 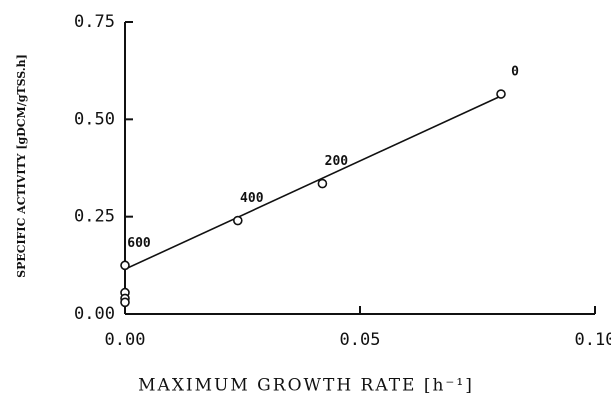 What do you see at coordinates (252, 198) in the screenshot?
I see `point-label: 400` at bounding box center [252, 198].